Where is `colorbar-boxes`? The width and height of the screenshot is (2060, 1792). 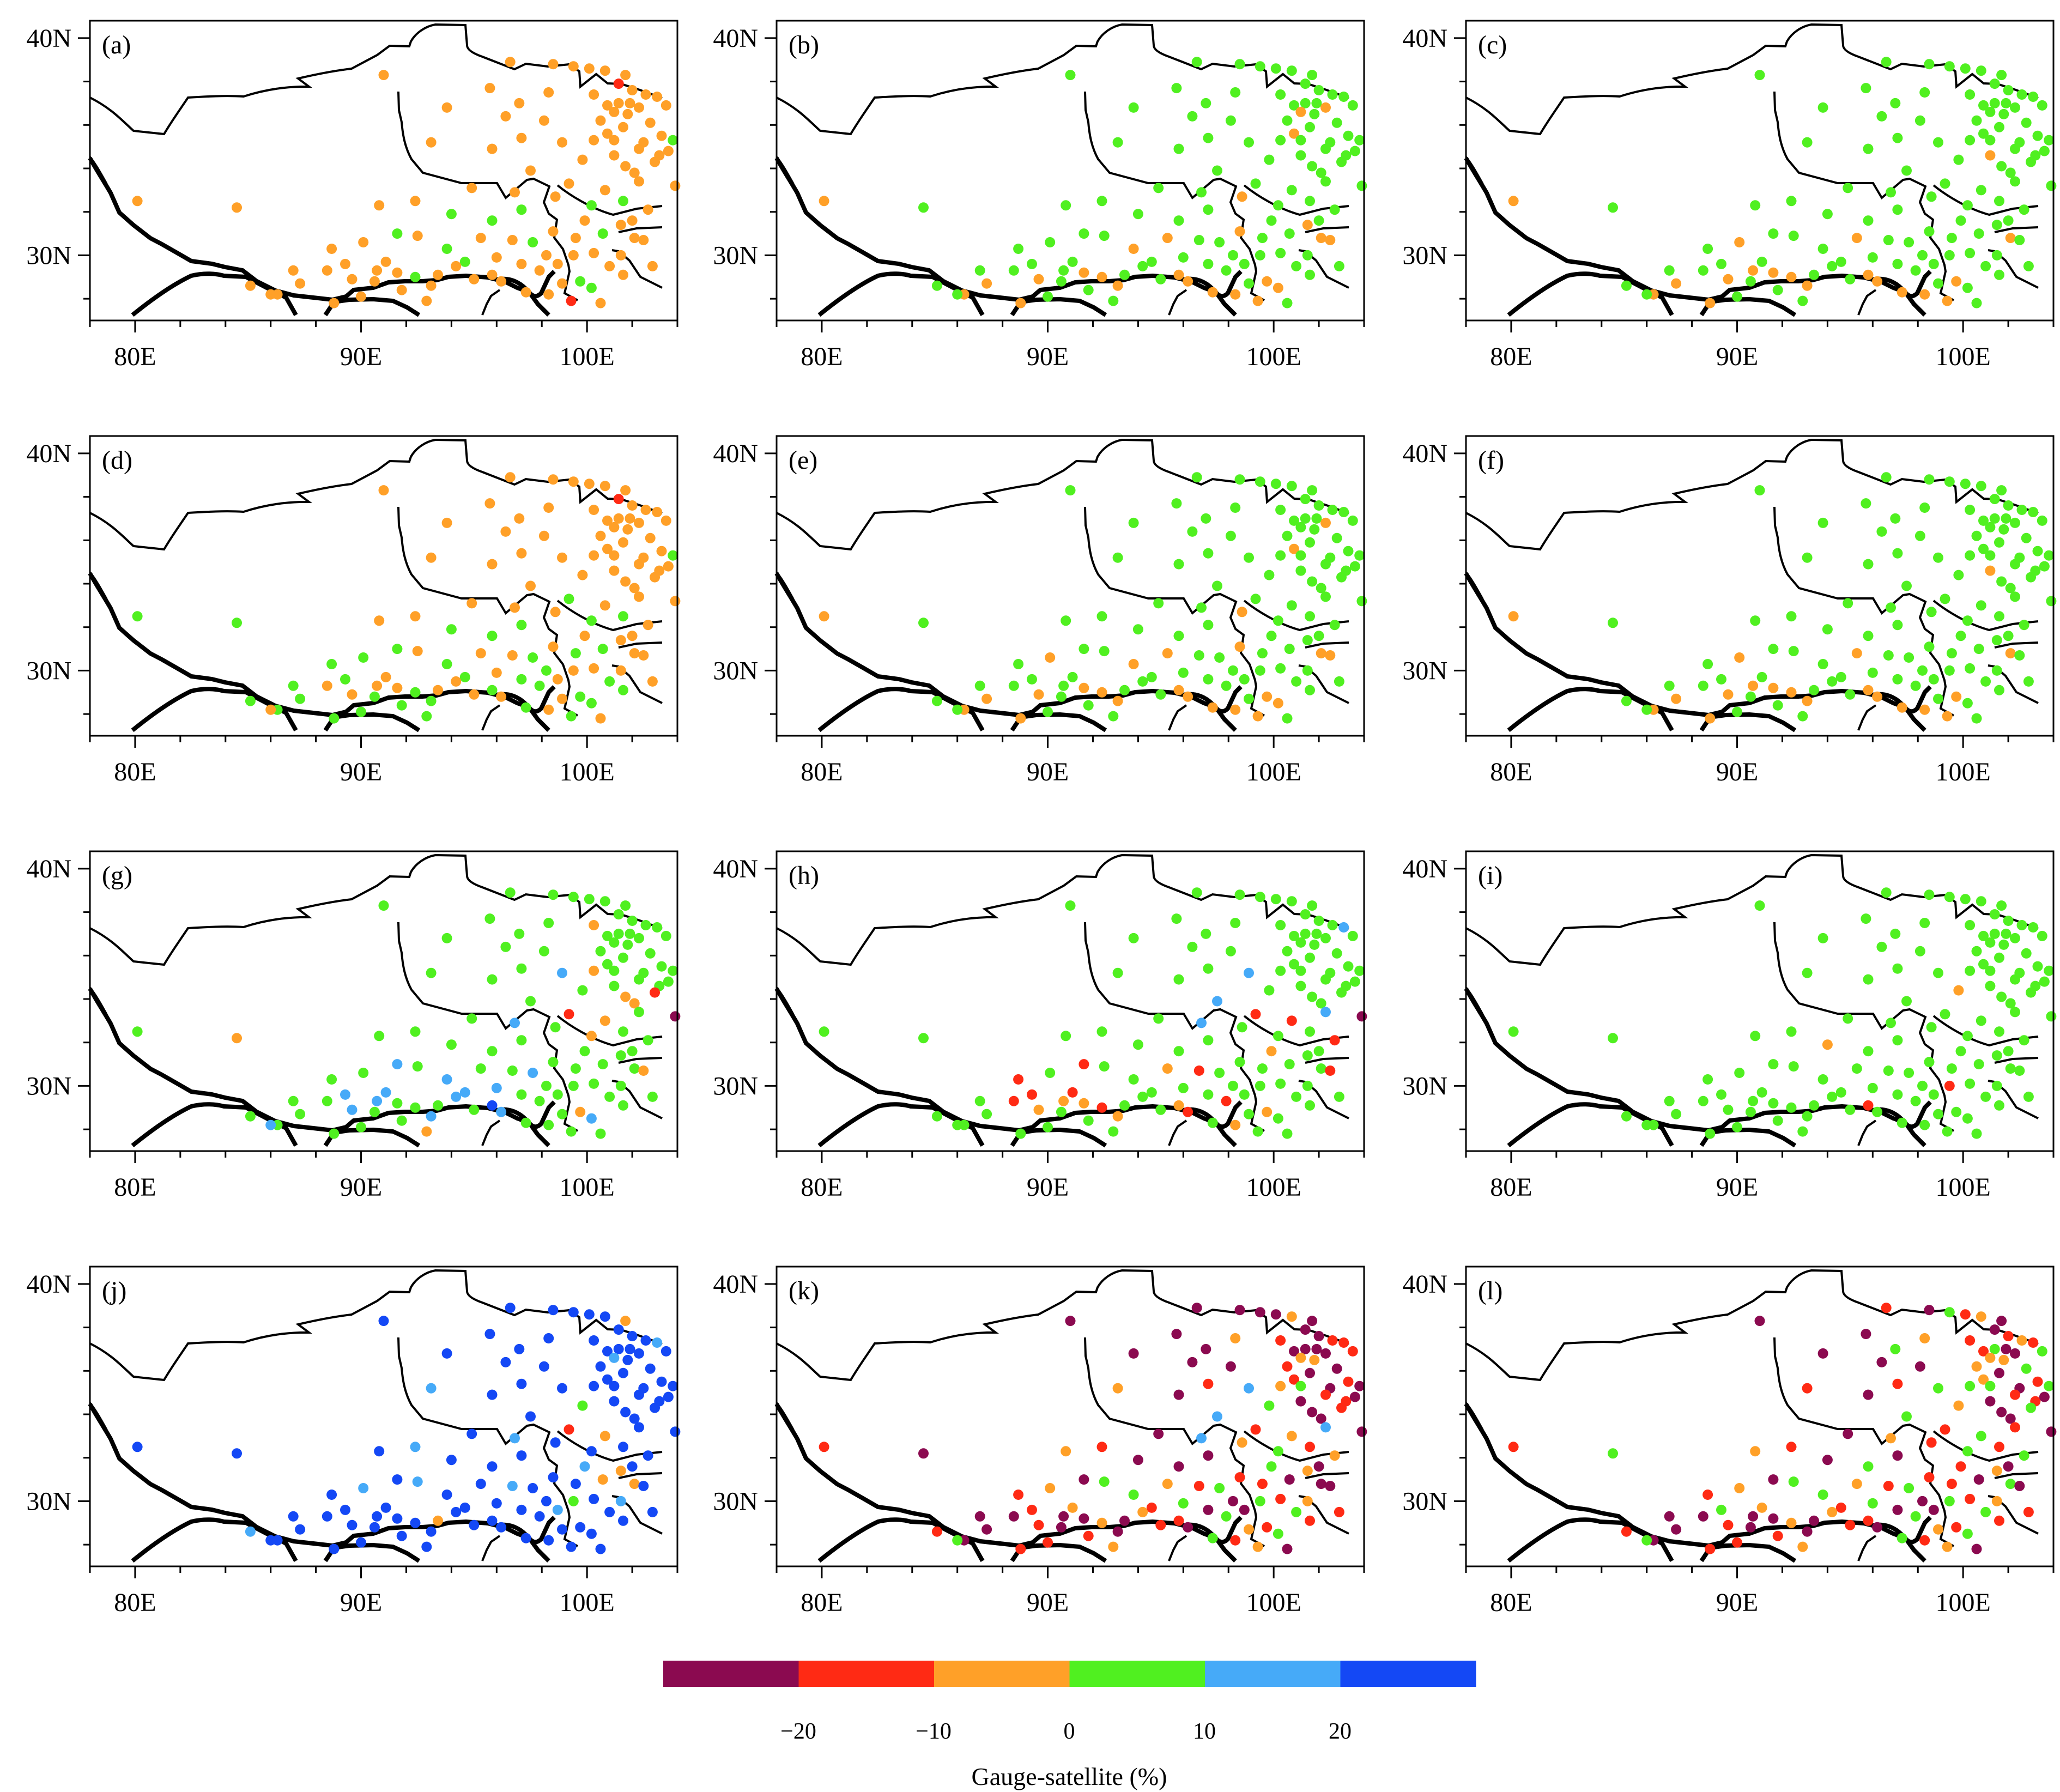 colorbar-boxes is located at coordinates (1070, 1674).